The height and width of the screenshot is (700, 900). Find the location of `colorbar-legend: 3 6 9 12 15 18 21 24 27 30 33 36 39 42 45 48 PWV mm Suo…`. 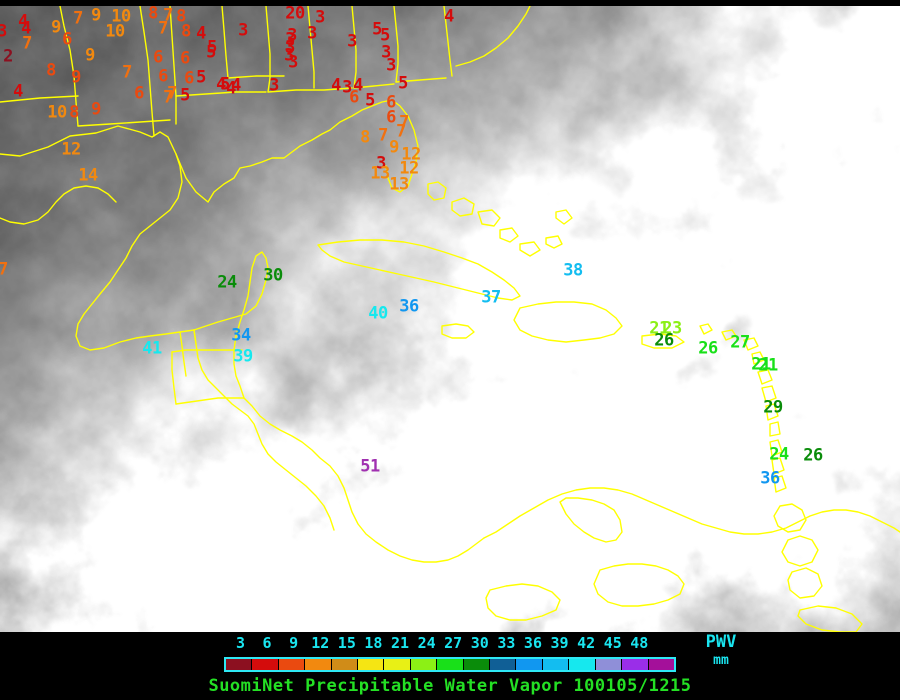

colorbar-legend: 3 6 9 12 15 18 21 24 27 30 33 36 39 42 45 48 PWV mm Suo… is located at coordinates (450, 666).